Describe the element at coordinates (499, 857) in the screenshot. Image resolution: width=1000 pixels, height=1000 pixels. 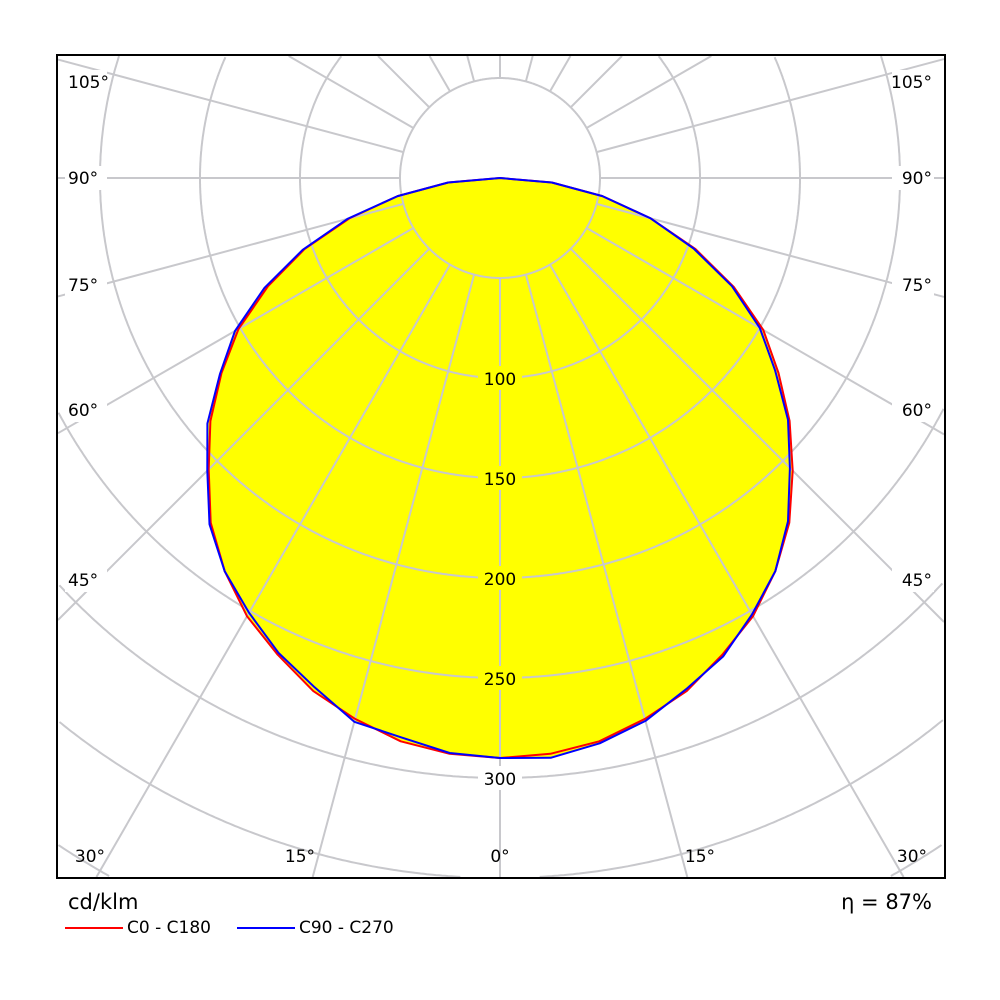
I see `angle-label: 0°` at that location.